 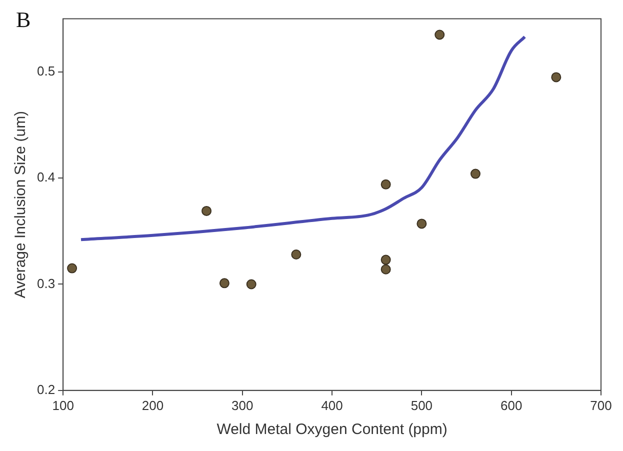 What do you see at coordinates (21, 204) in the screenshot?
I see `y-axis-title: Average Inclusion Size (um)` at bounding box center [21, 204].